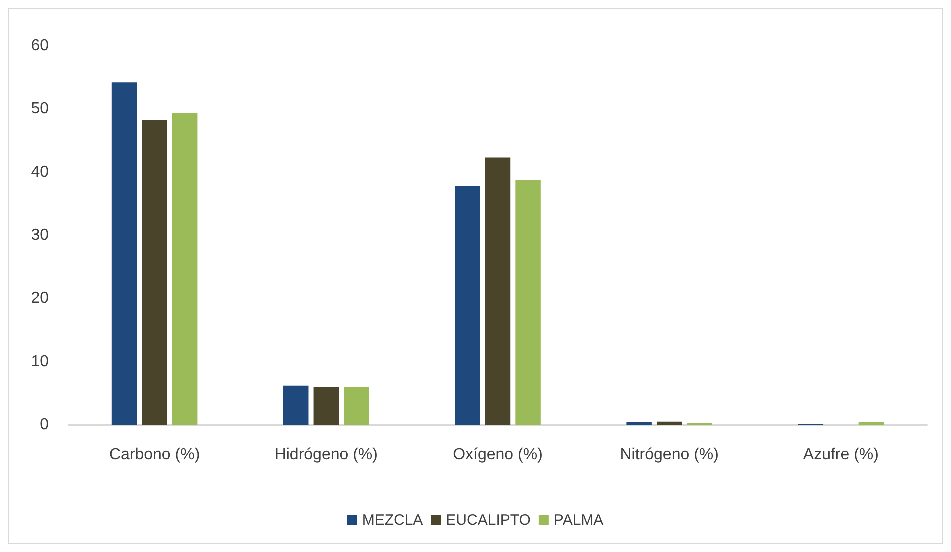  I want to click on y-tick-label: 20, so click(40, 299).